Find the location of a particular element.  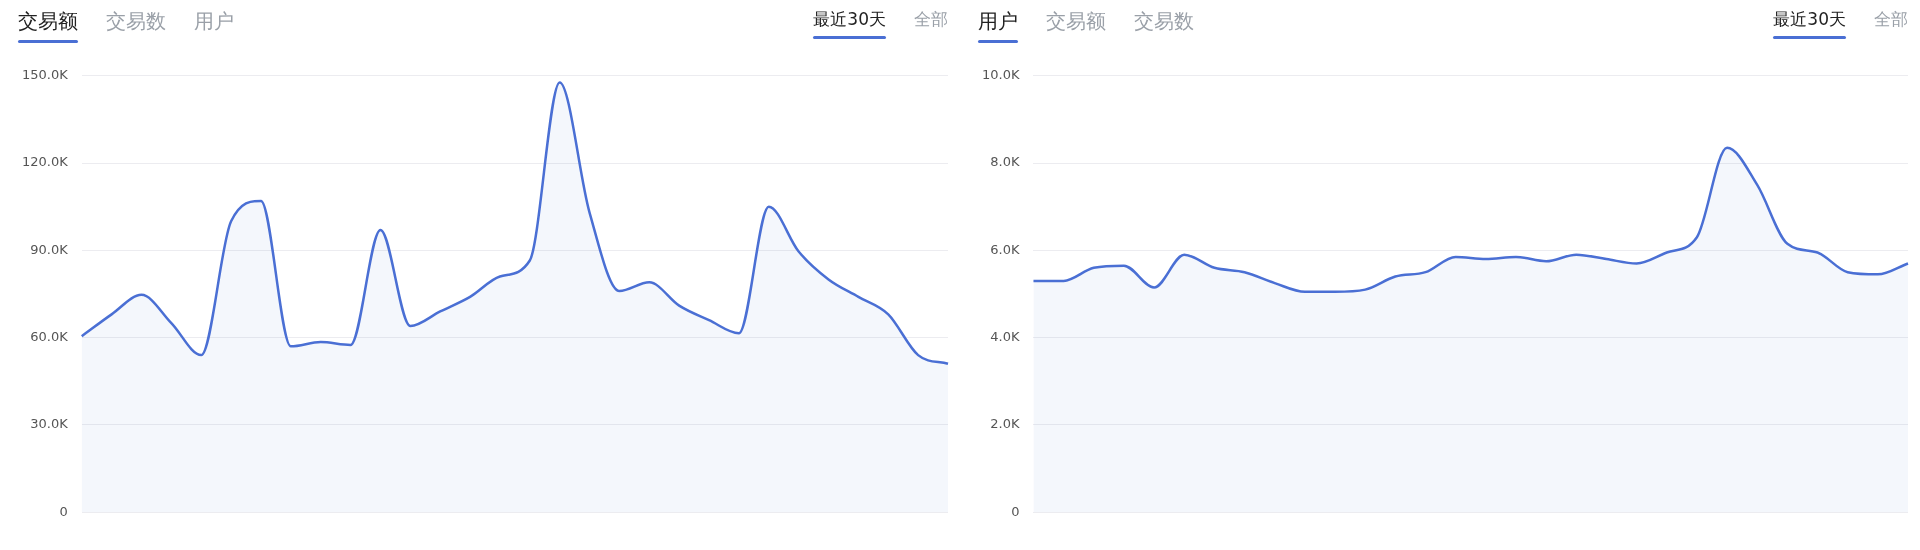

y-tick-label: 2.0K is located at coordinates (1005, 424).